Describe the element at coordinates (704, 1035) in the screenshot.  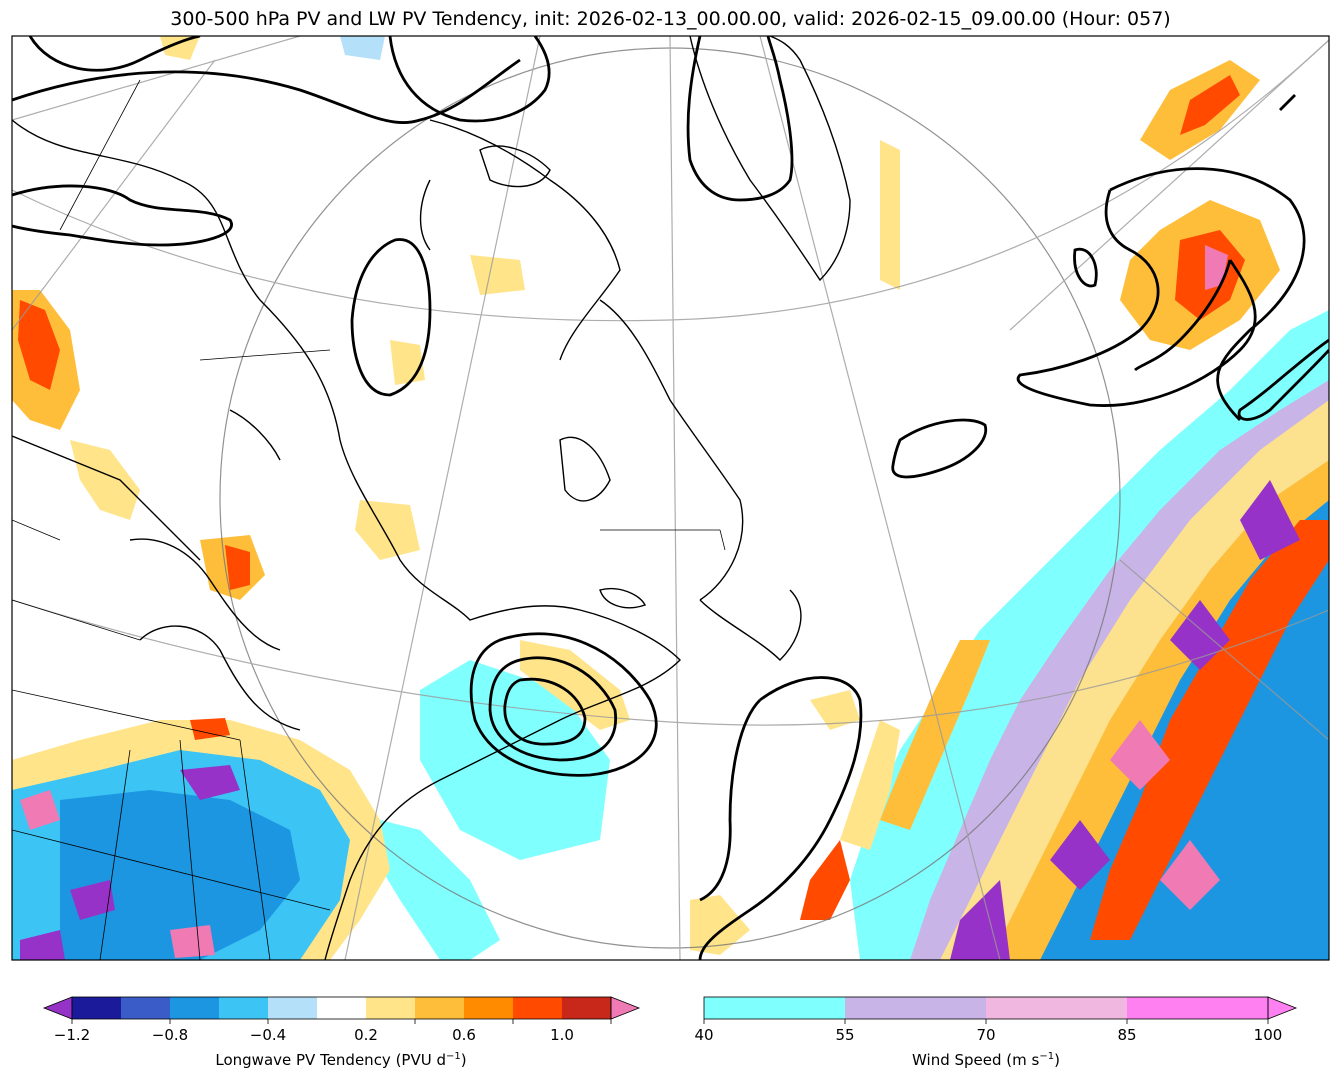
I see `cb-right-tick-0: 40` at that location.